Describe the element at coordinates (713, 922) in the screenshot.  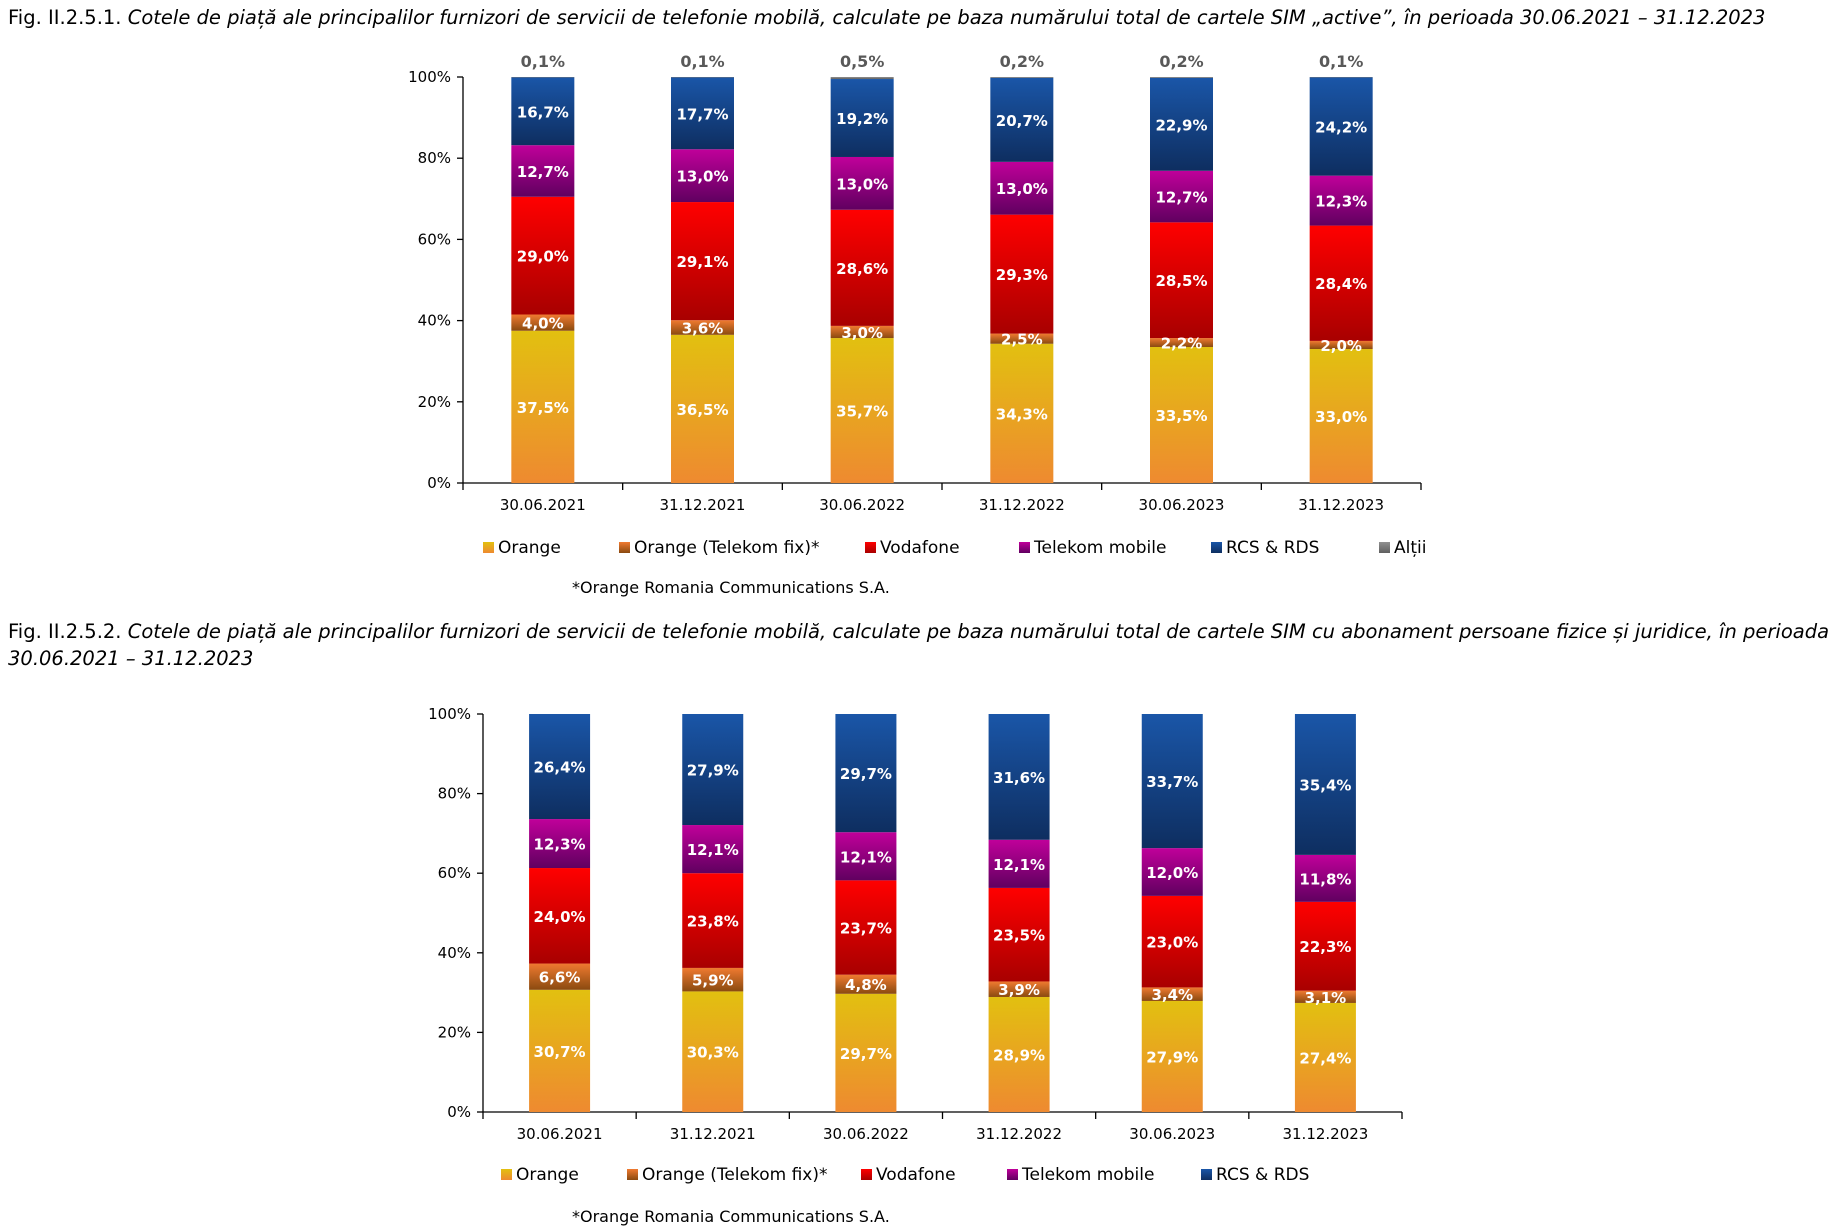
I see `data-label-vodafone: 23,8%` at that location.